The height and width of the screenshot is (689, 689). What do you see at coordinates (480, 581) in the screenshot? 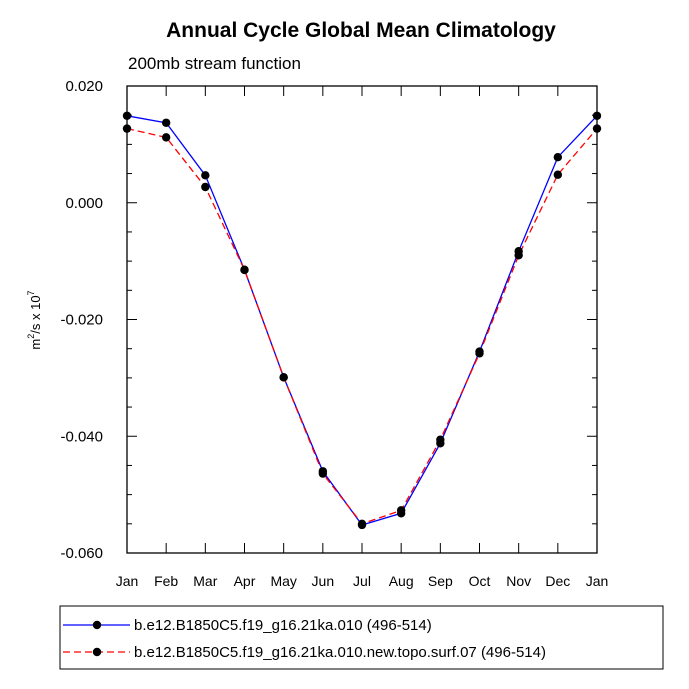
I see `x-tick-label: Oct` at bounding box center [480, 581].